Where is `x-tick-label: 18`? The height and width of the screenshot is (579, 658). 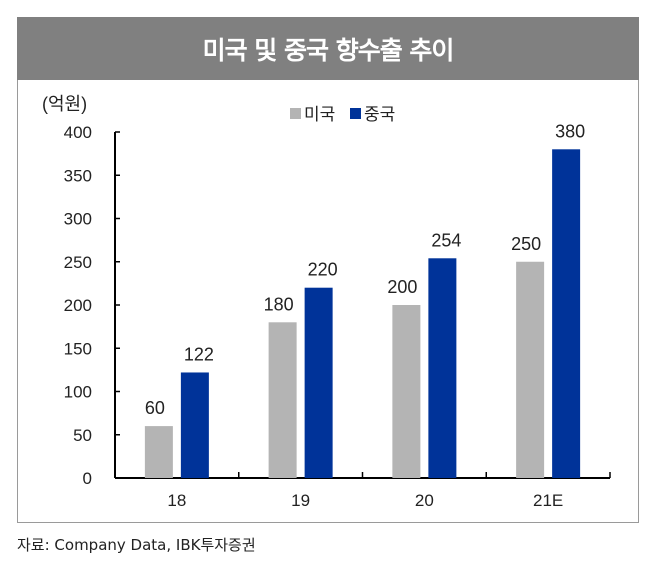 x-tick-label: 18 is located at coordinates (176, 500).